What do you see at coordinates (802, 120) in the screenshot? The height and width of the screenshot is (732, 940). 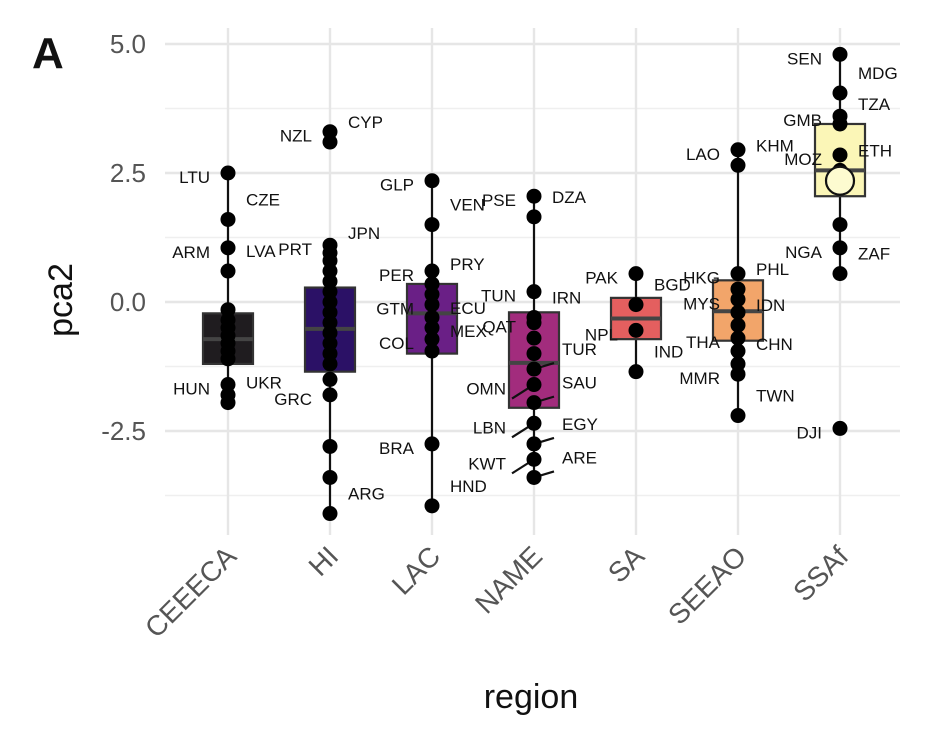 I see `point-label: GMB` at bounding box center [802, 120].